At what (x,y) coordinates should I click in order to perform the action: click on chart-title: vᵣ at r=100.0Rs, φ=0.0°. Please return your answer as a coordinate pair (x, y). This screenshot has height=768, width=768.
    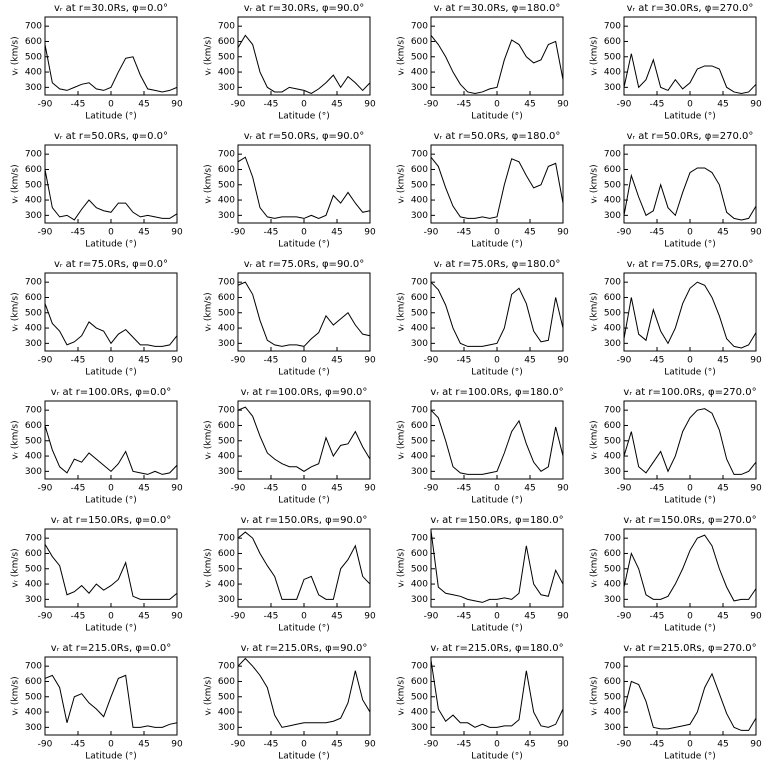
    Looking at the image, I should click on (111, 392).